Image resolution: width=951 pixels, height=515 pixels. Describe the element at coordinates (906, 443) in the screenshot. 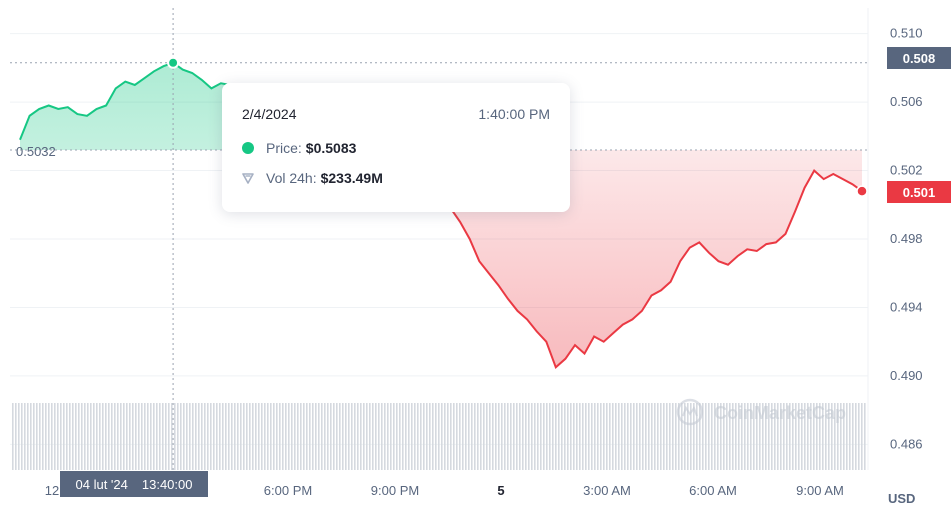

I see `y-tick-label: 0.486` at that location.